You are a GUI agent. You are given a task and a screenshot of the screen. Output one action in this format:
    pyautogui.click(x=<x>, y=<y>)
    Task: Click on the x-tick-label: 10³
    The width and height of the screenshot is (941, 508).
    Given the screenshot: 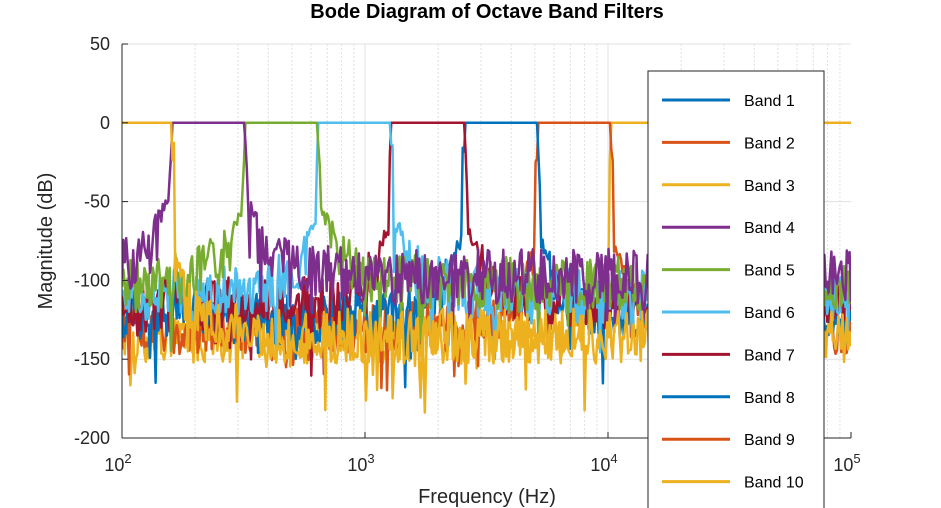 What is the action you would take?
    pyautogui.click(x=360, y=463)
    